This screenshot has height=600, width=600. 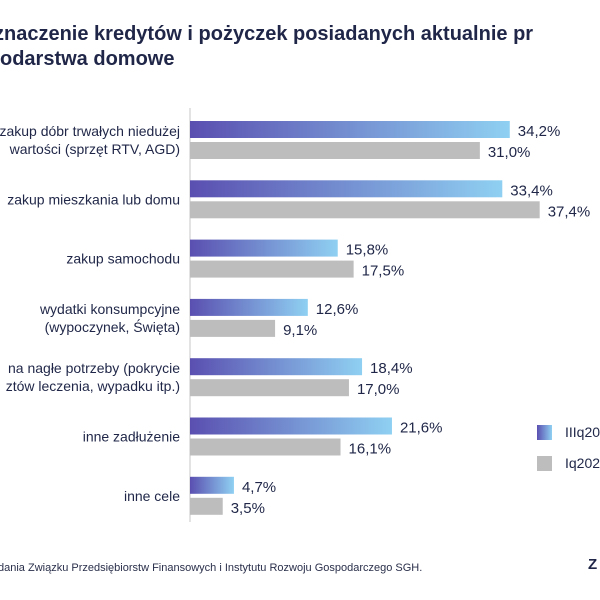 I want to click on data-label-series-2: 9,1%, so click(x=300, y=330).